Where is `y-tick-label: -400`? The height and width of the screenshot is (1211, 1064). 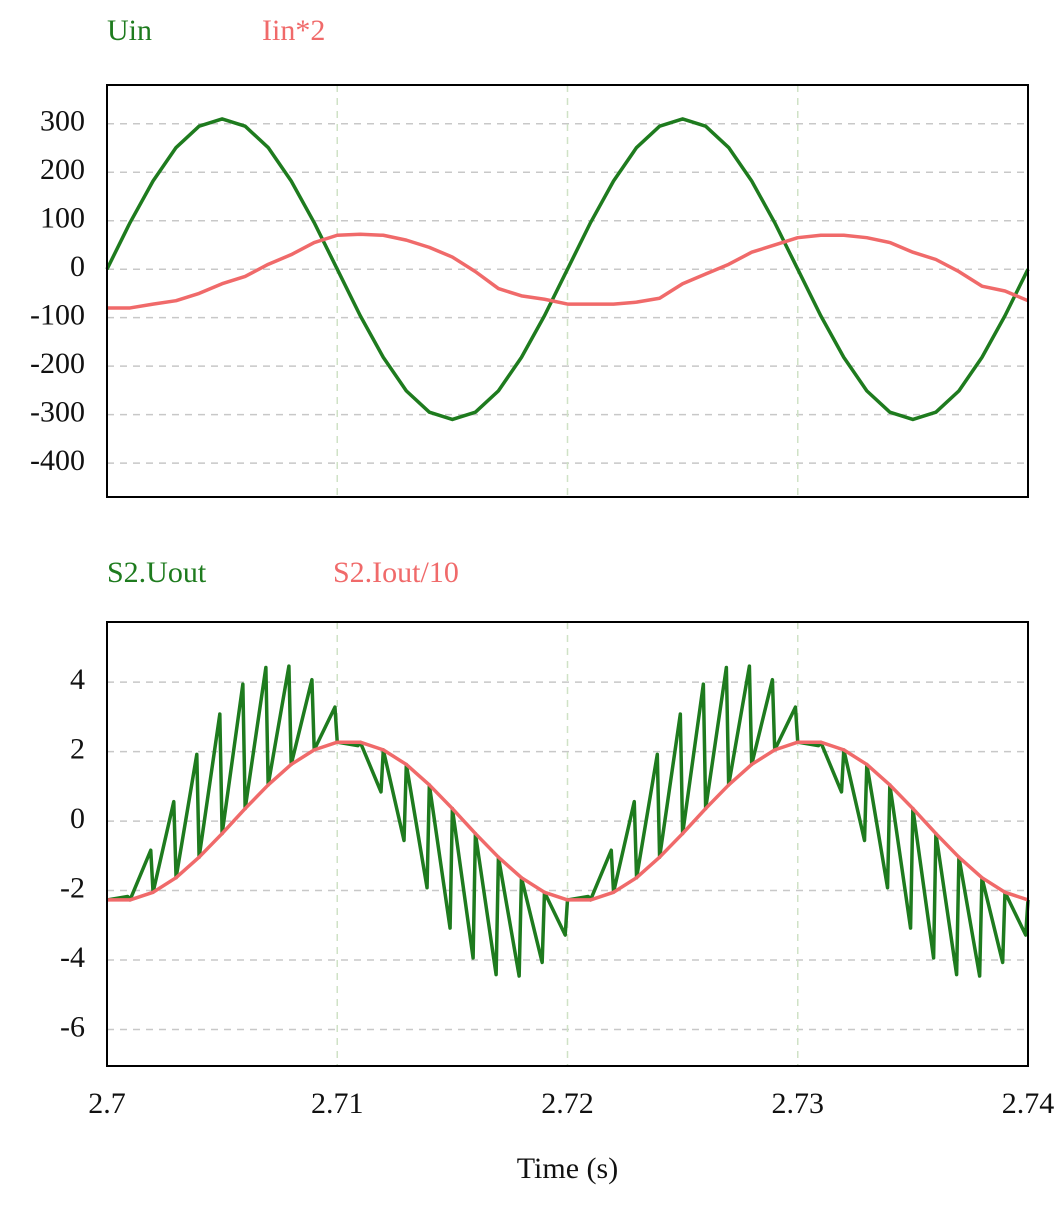 y-tick-label: -400 is located at coordinates (57, 460).